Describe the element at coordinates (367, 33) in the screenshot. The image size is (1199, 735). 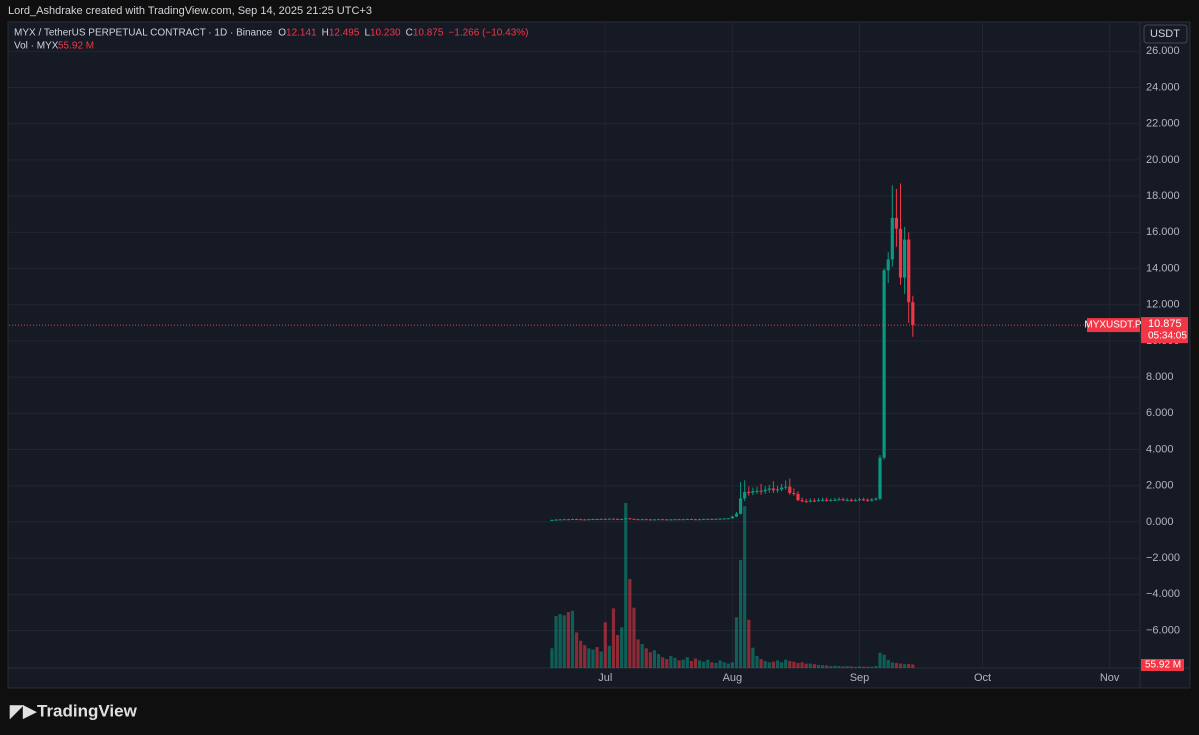
I see `ohlc-legend: L` at that location.